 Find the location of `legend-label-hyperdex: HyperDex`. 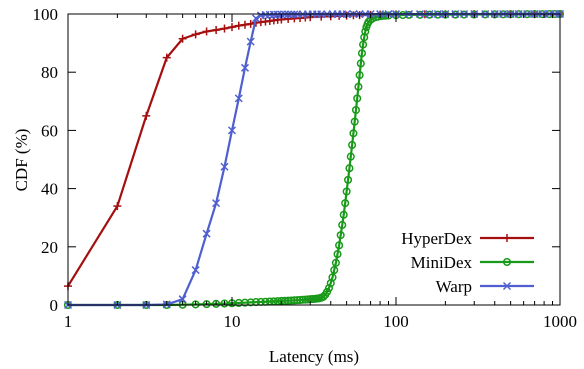

legend-label-hyperdex: HyperDex is located at coordinates (436, 238).